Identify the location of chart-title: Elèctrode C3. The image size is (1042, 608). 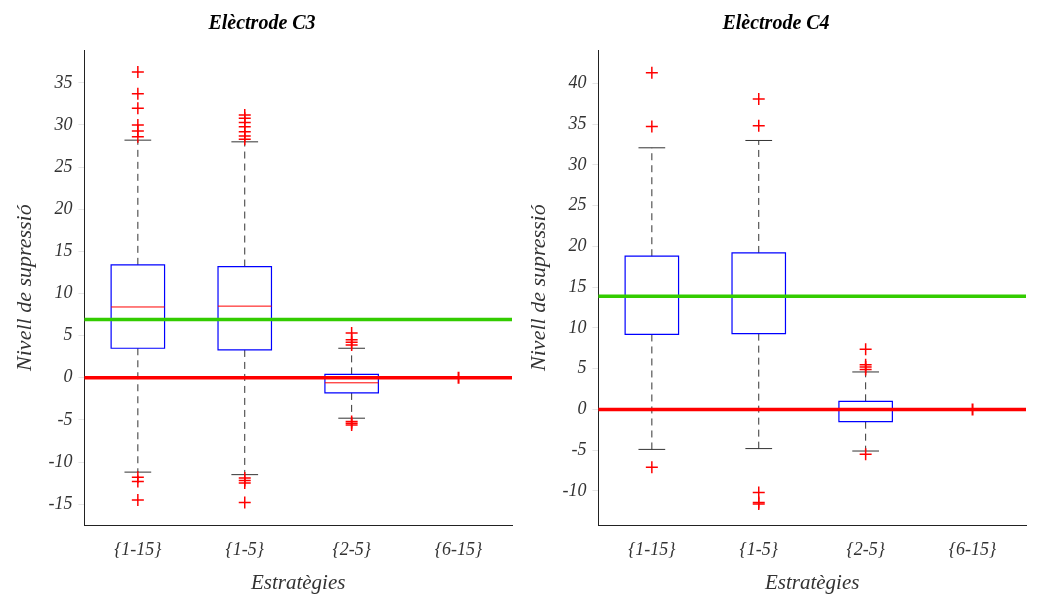
(261, 22).